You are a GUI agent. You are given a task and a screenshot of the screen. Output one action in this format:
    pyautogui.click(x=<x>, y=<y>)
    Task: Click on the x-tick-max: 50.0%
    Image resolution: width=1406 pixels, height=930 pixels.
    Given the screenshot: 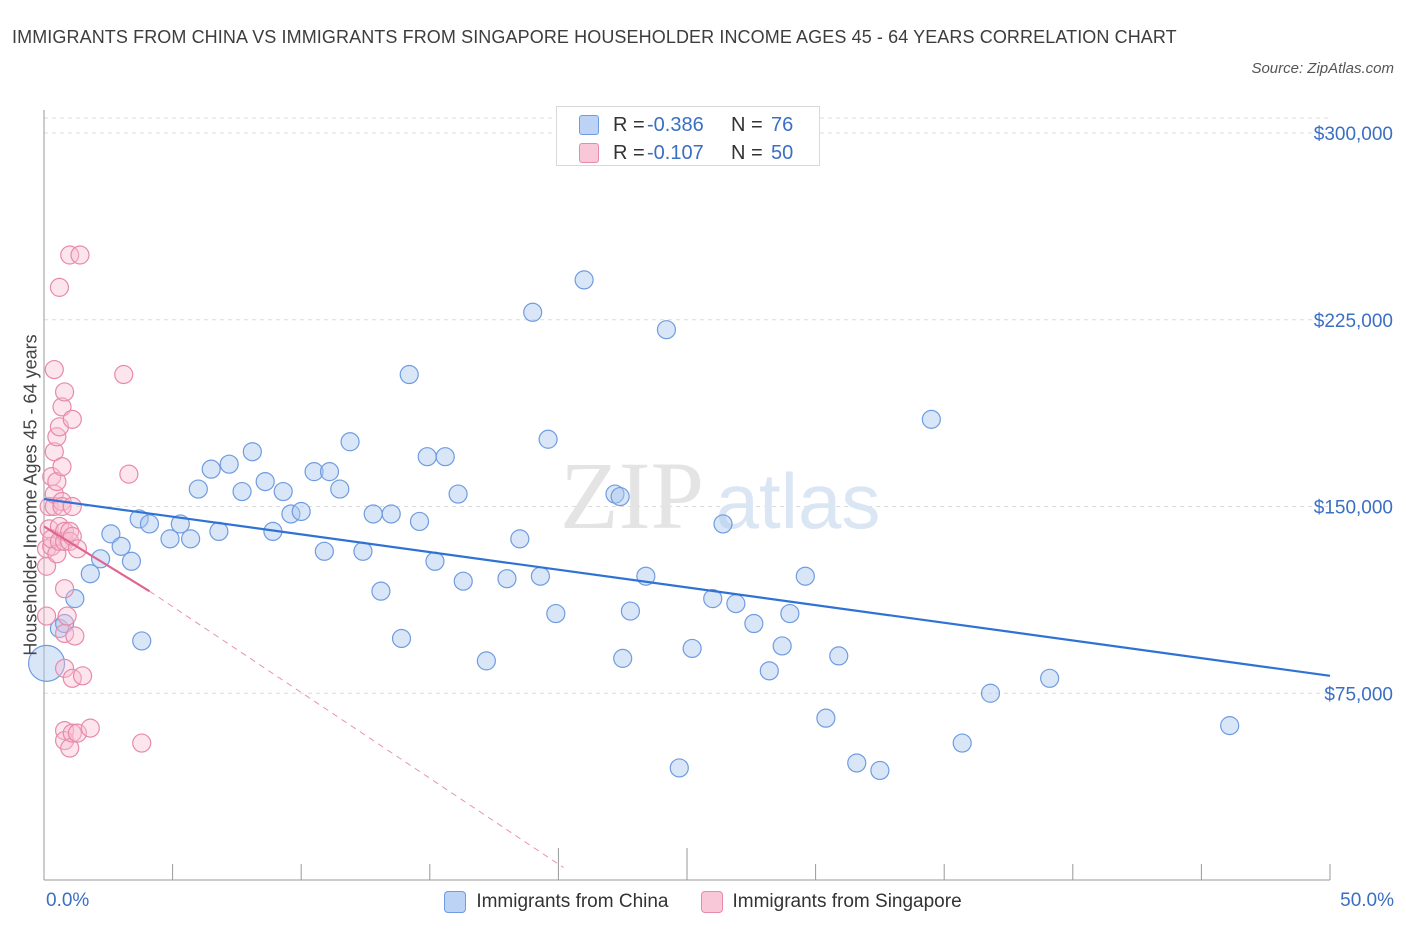 What is the action you would take?
    pyautogui.click(x=1367, y=900)
    